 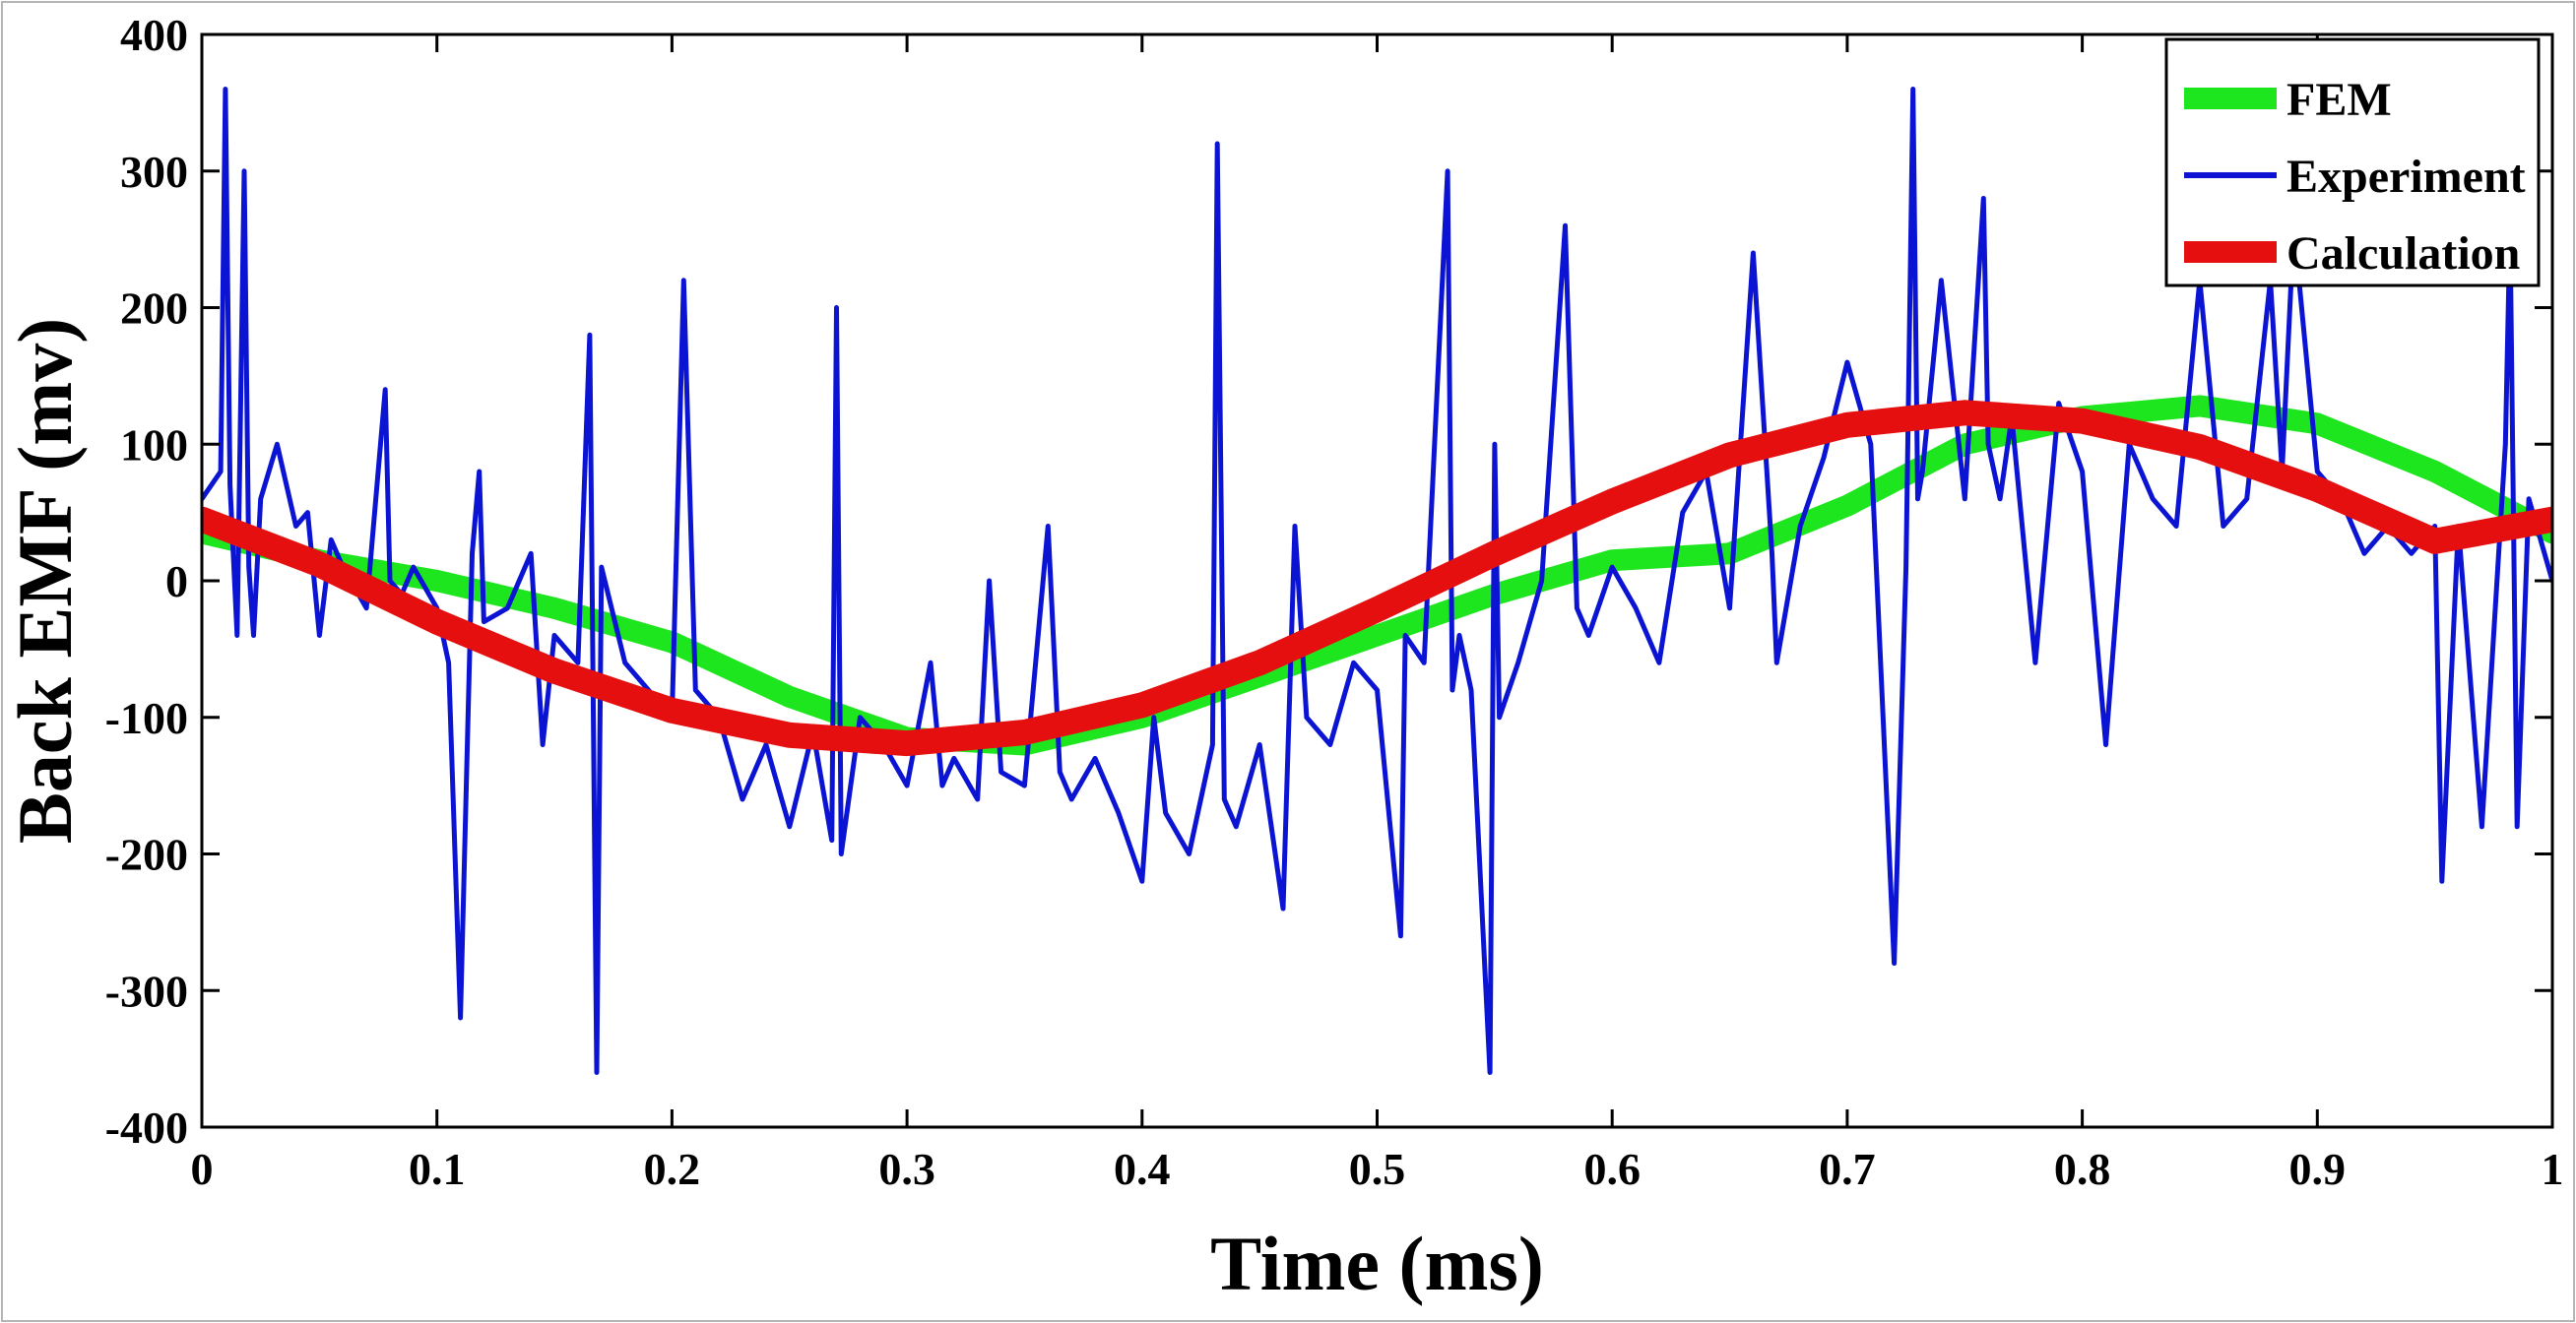 I want to click on y-tick-label: -200, so click(x=146, y=855).